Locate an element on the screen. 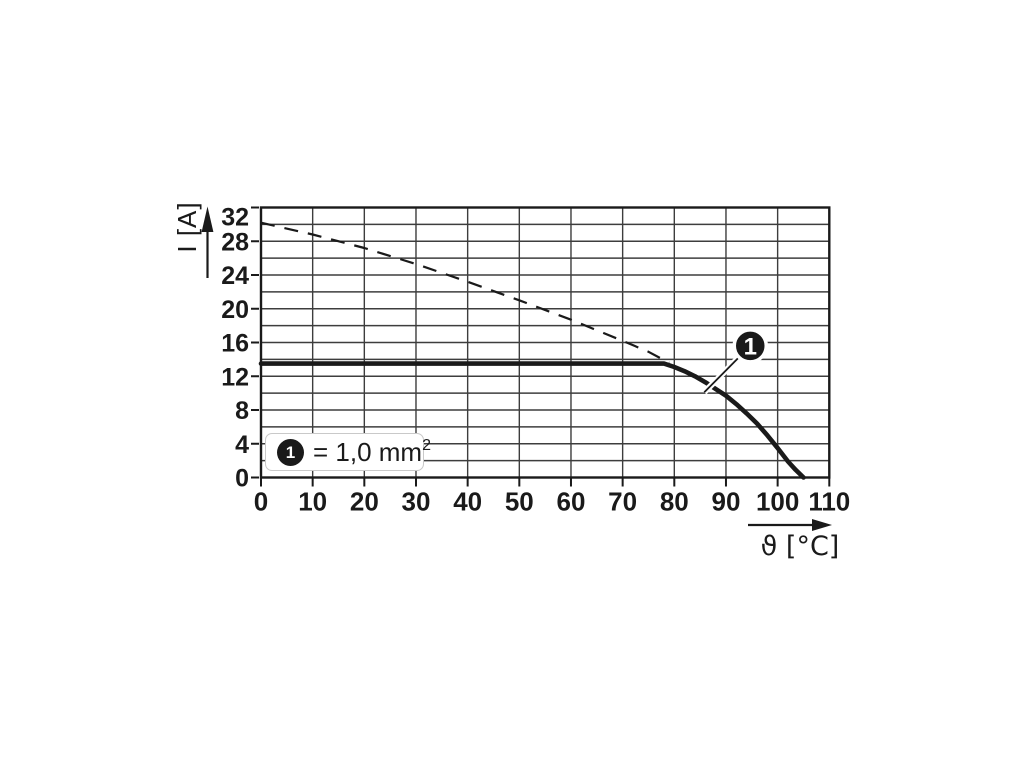  x-tick-label-30: 30 is located at coordinates (416, 502).